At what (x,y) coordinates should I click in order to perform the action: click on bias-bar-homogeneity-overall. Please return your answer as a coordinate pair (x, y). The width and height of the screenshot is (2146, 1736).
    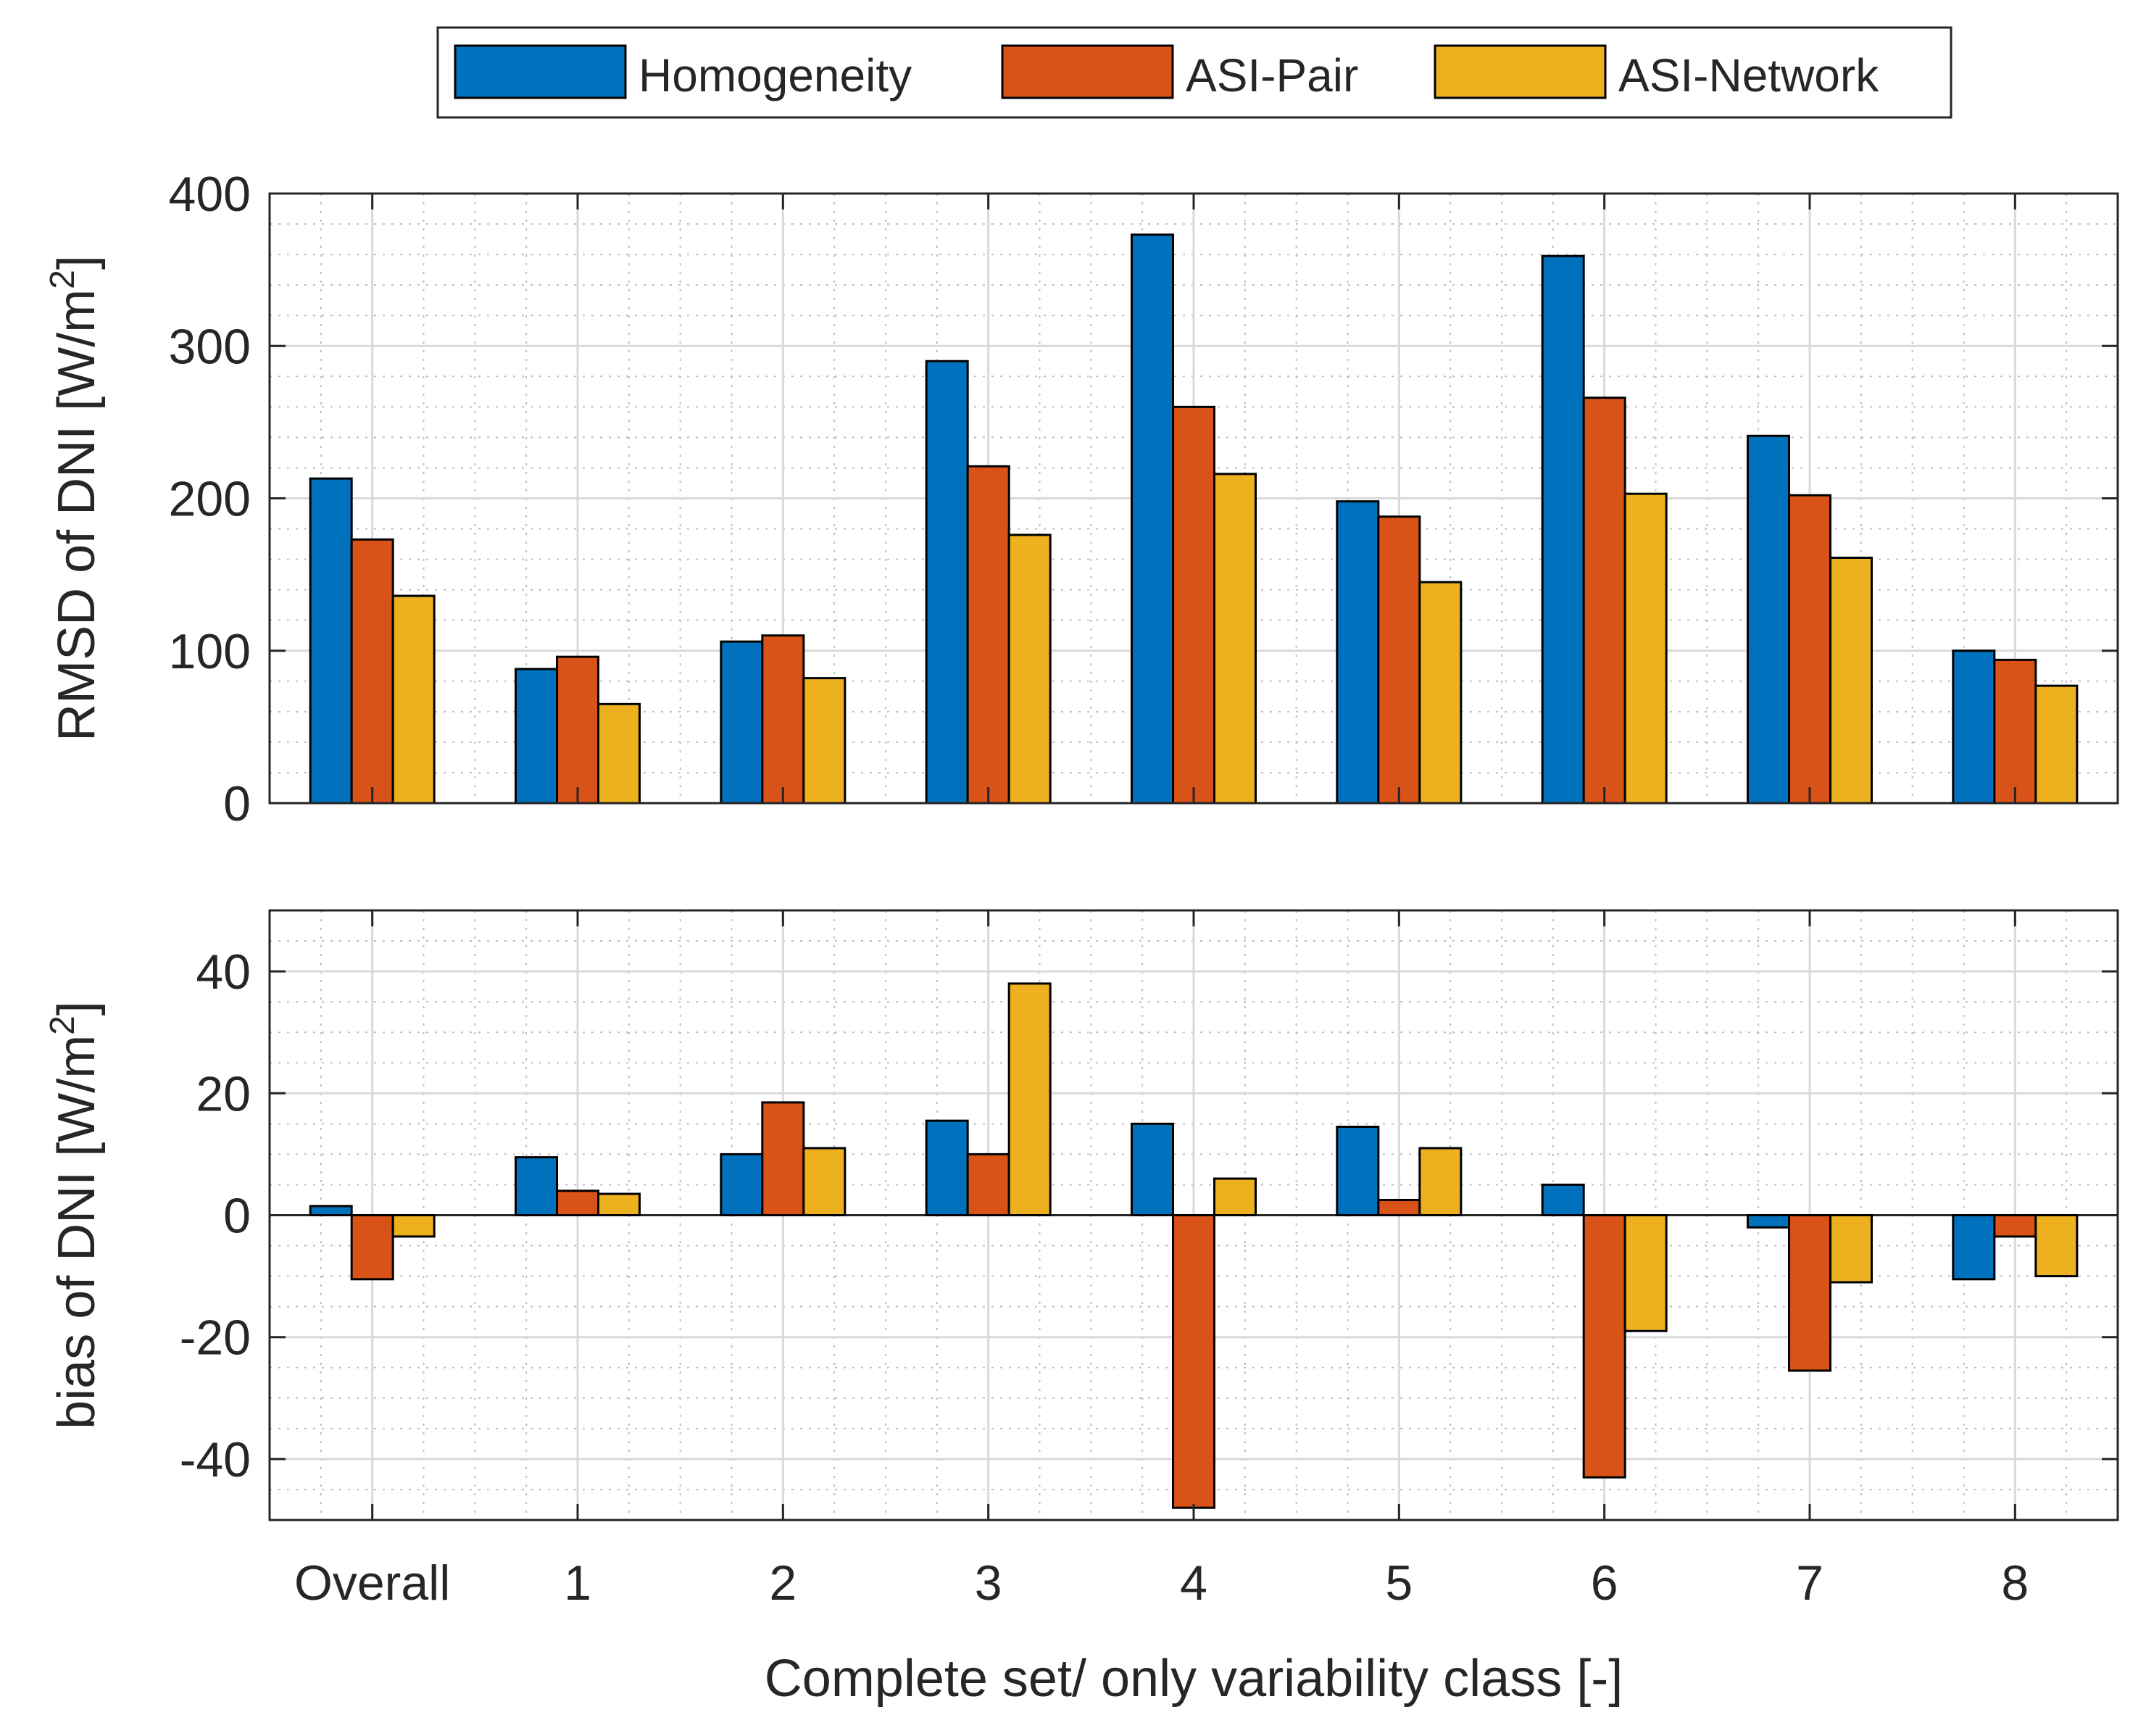
    Looking at the image, I should click on (331, 1211).